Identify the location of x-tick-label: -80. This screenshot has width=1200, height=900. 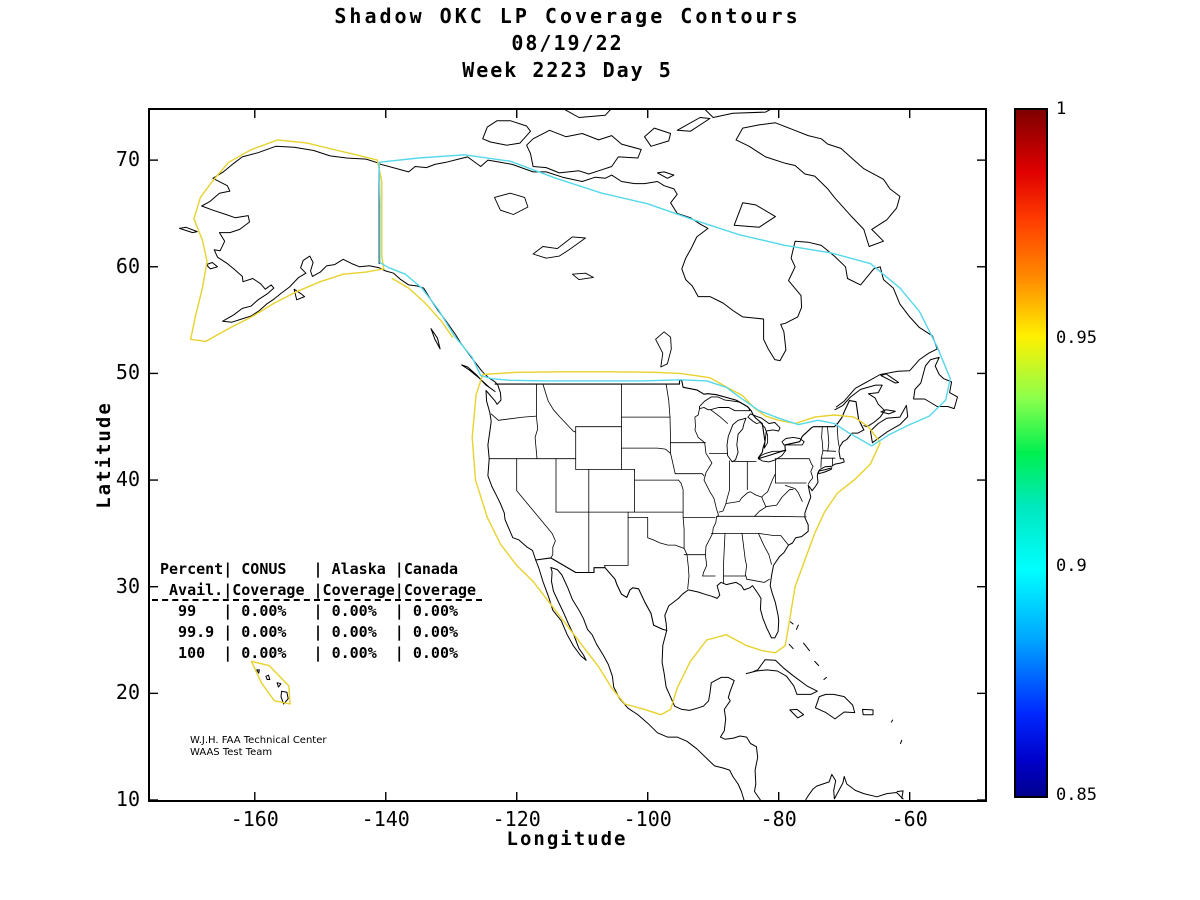
(778, 819).